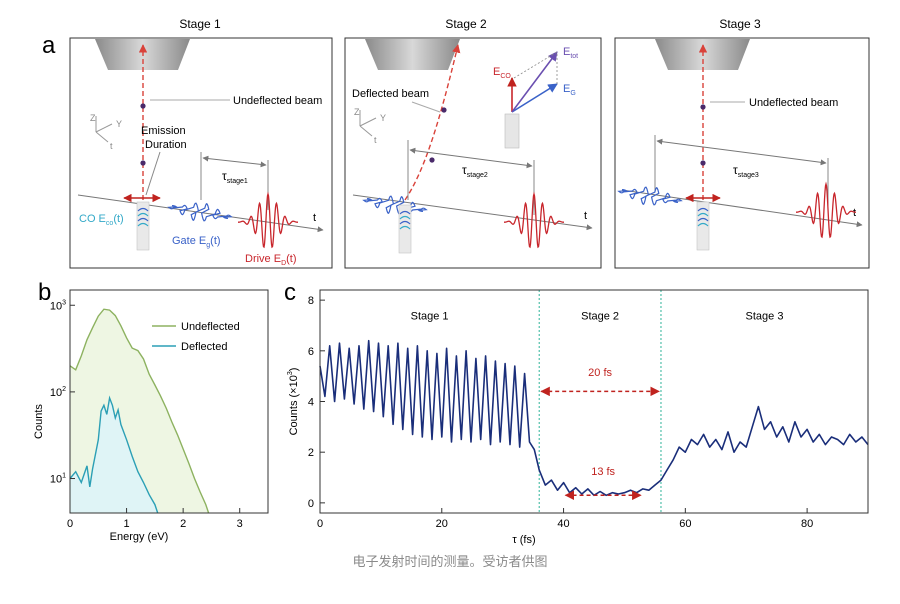 Image resolution: width=900 pixels, height=604 pixels. I want to click on stage1-gate-label: Gate Eg(t), so click(196, 242).